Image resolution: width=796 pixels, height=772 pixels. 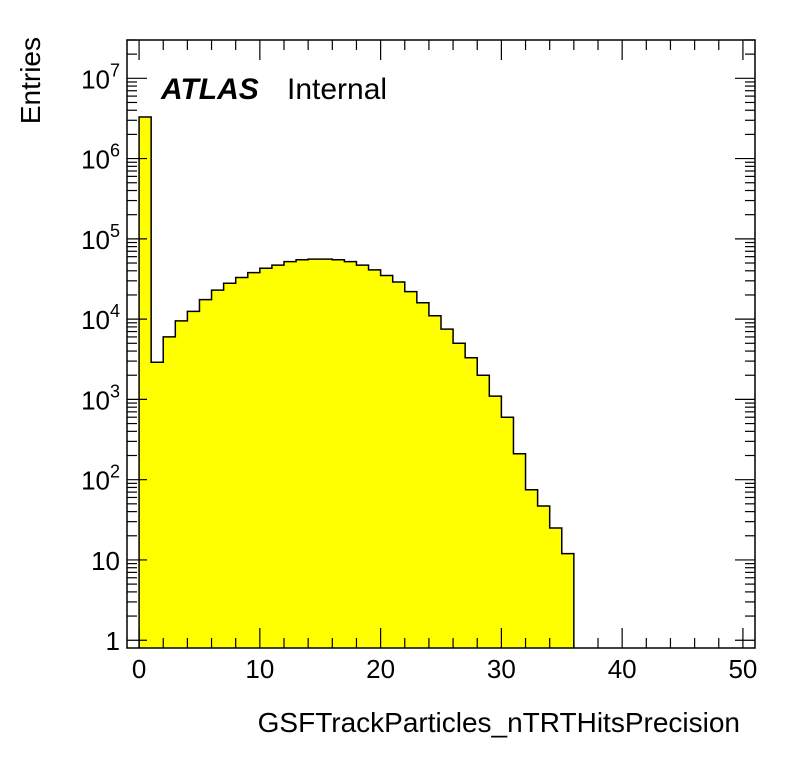 I want to click on x-tick-label: 30, so click(x=501, y=669).